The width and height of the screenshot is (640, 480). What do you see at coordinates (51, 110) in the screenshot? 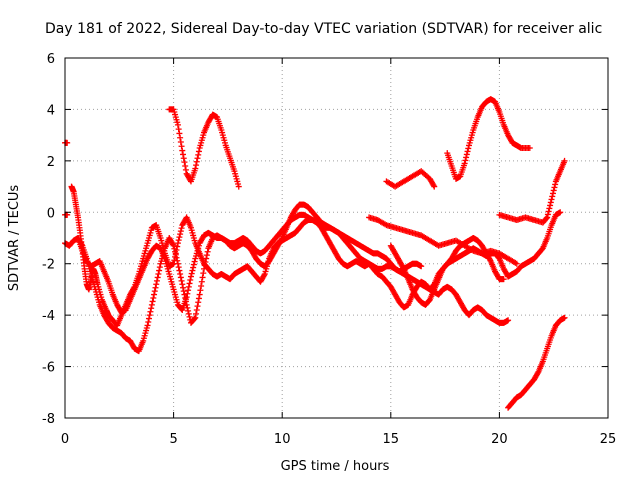
I see `y-tick-label: 4` at bounding box center [51, 110].